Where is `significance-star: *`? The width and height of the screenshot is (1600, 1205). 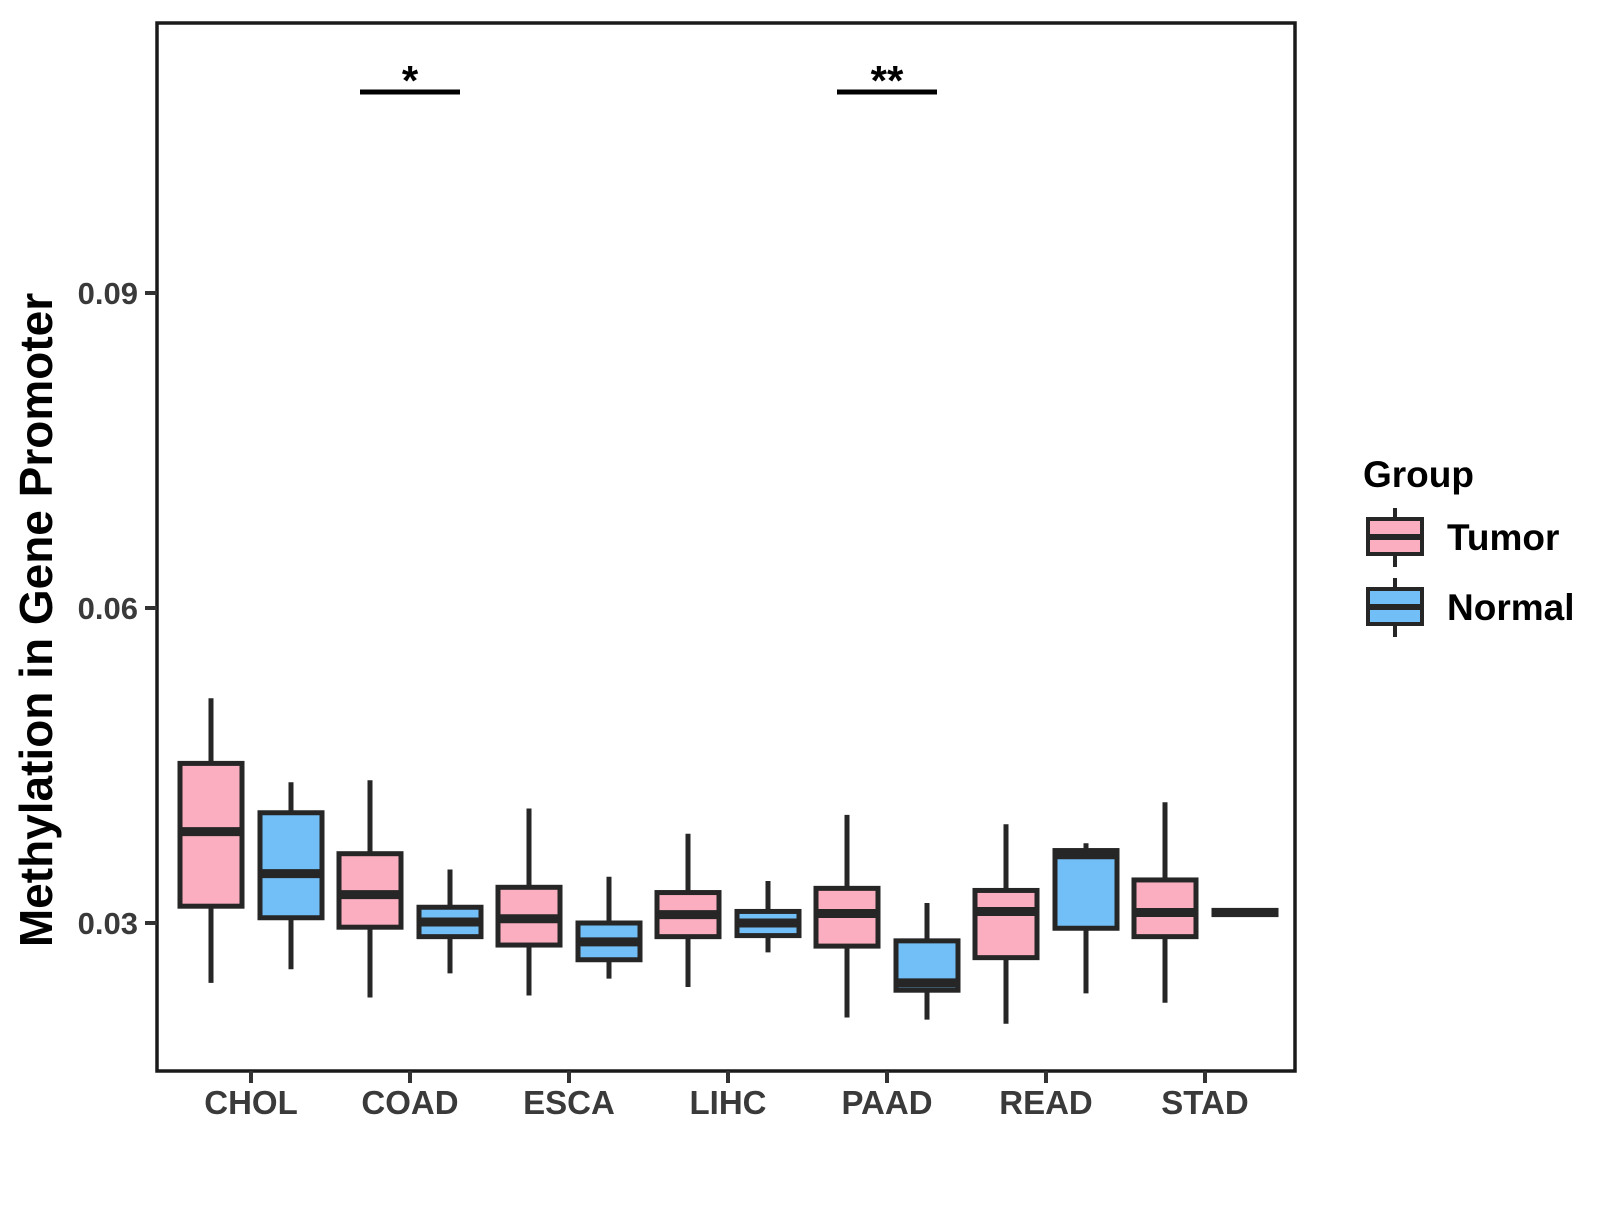
significance-star: * is located at coordinates (410, 80).